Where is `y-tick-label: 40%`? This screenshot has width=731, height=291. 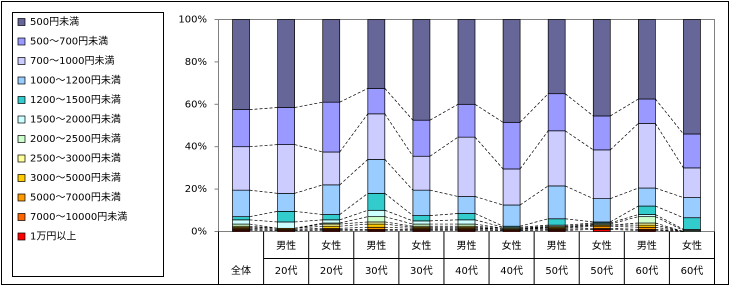 y-tick-label: 40% is located at coordinates (196, 147).